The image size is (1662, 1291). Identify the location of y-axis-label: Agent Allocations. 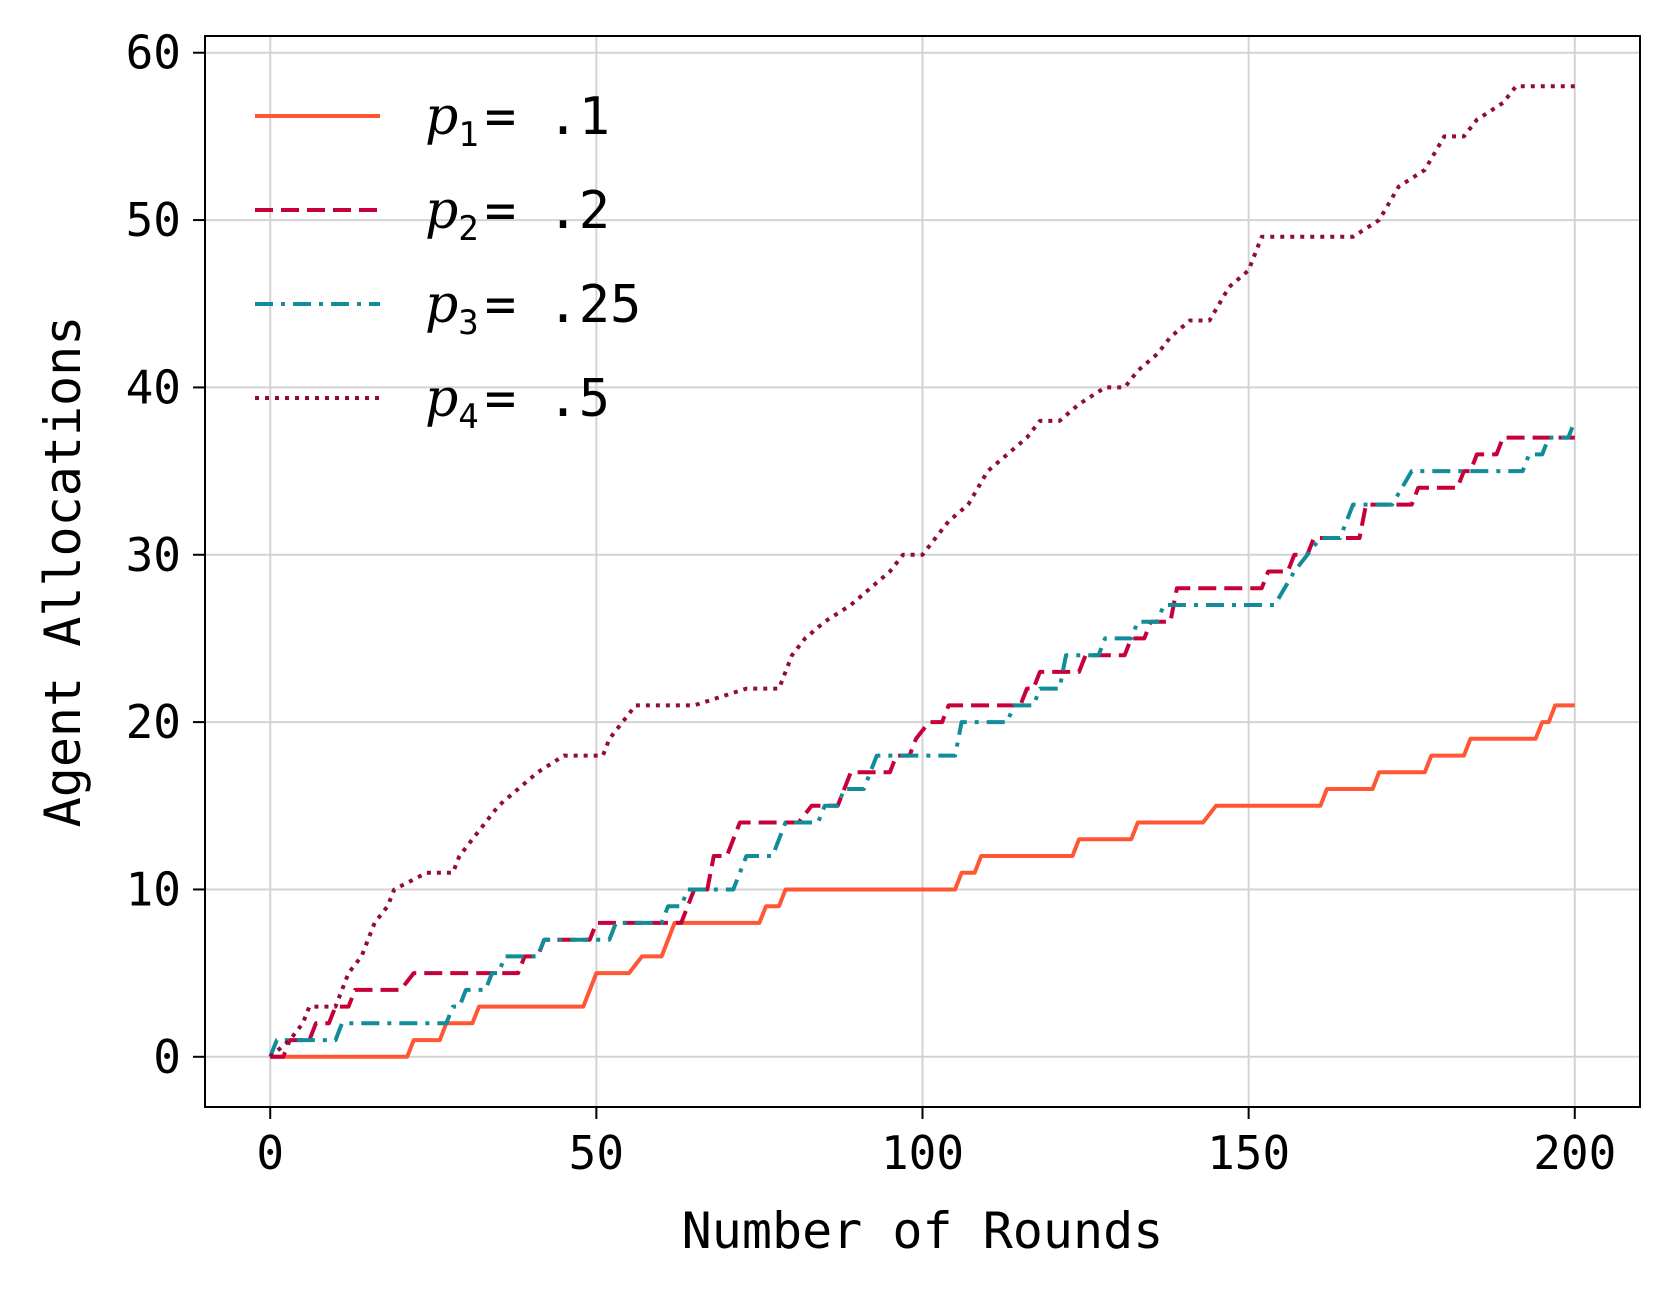
(63, 572).